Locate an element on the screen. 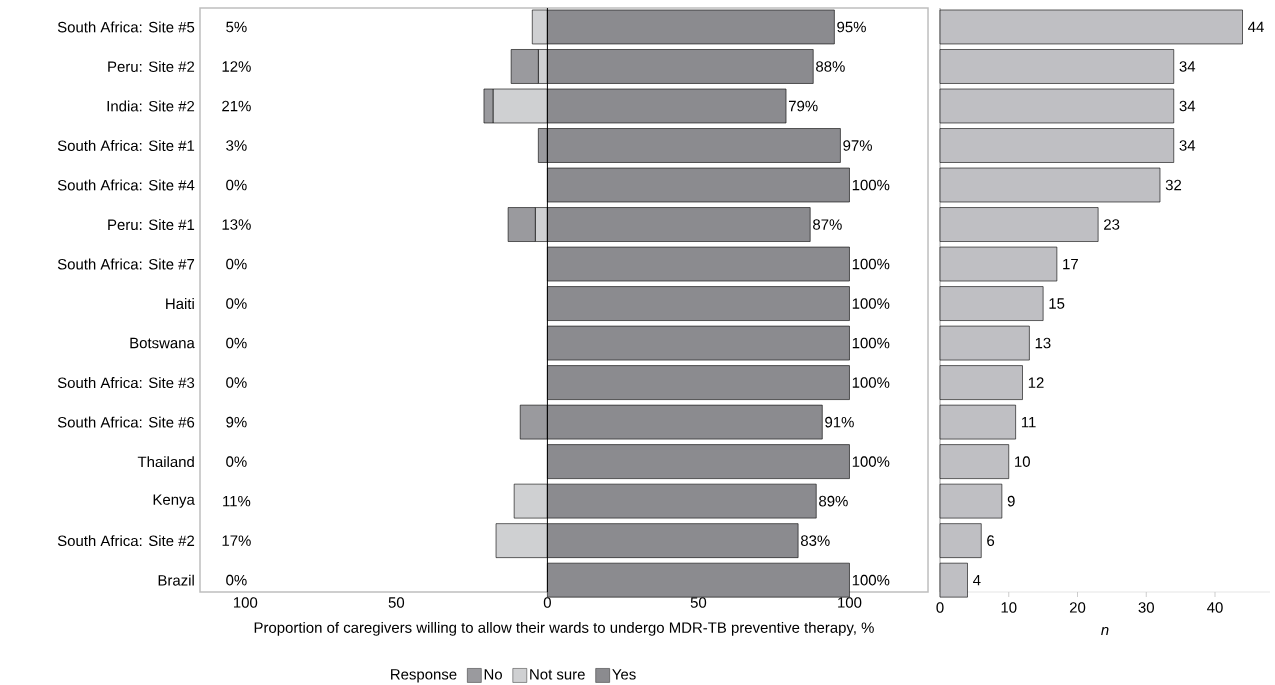 The width and height of the screenshot is (1275, 685). y-tick-label: Peru: Site #2 is located at coordinates (151, 66).